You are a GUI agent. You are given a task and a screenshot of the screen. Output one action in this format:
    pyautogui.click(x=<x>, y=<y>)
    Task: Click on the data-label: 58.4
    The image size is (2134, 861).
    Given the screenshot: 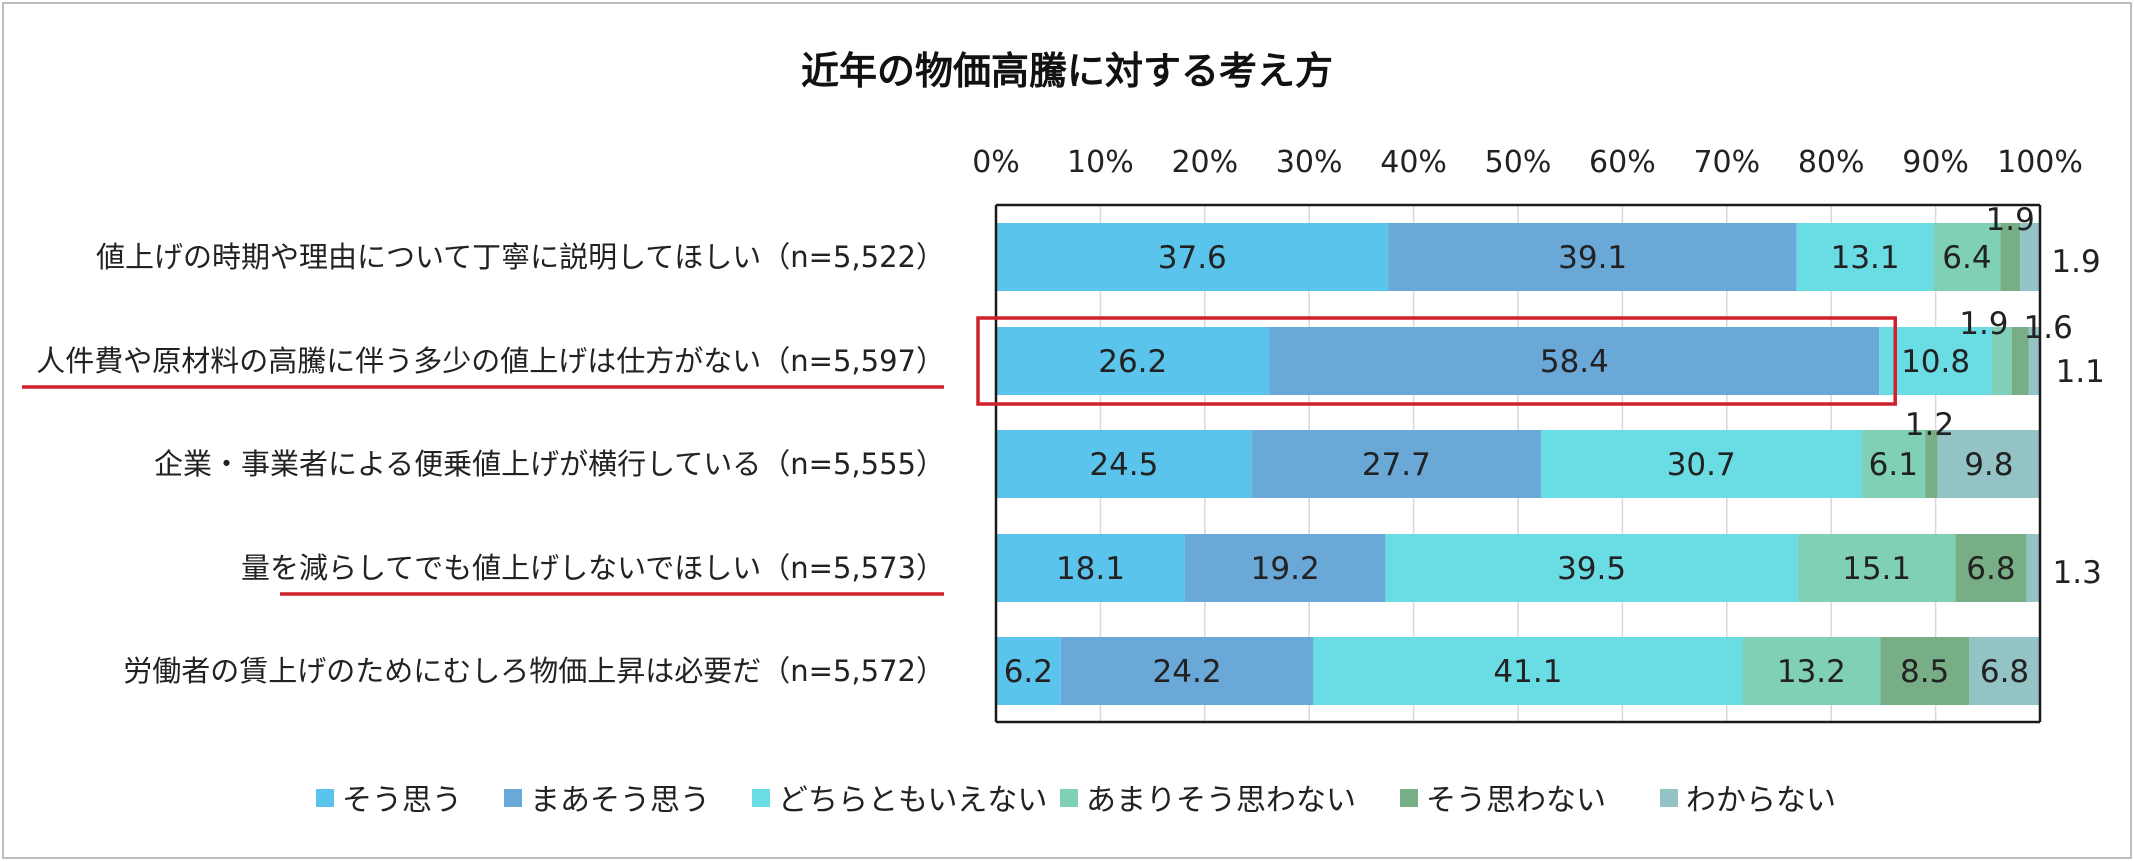 What is the action you would take?
    pyautogui.click(x=1574, y=362)
    